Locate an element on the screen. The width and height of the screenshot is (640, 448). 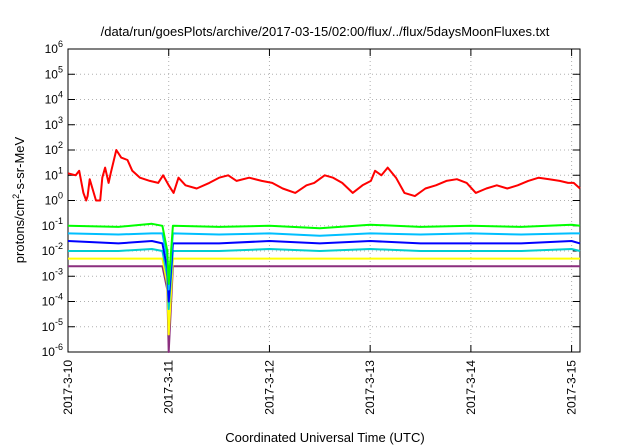
y-tick-label: 10⁻⁵ is located at coordinates (52, 325).